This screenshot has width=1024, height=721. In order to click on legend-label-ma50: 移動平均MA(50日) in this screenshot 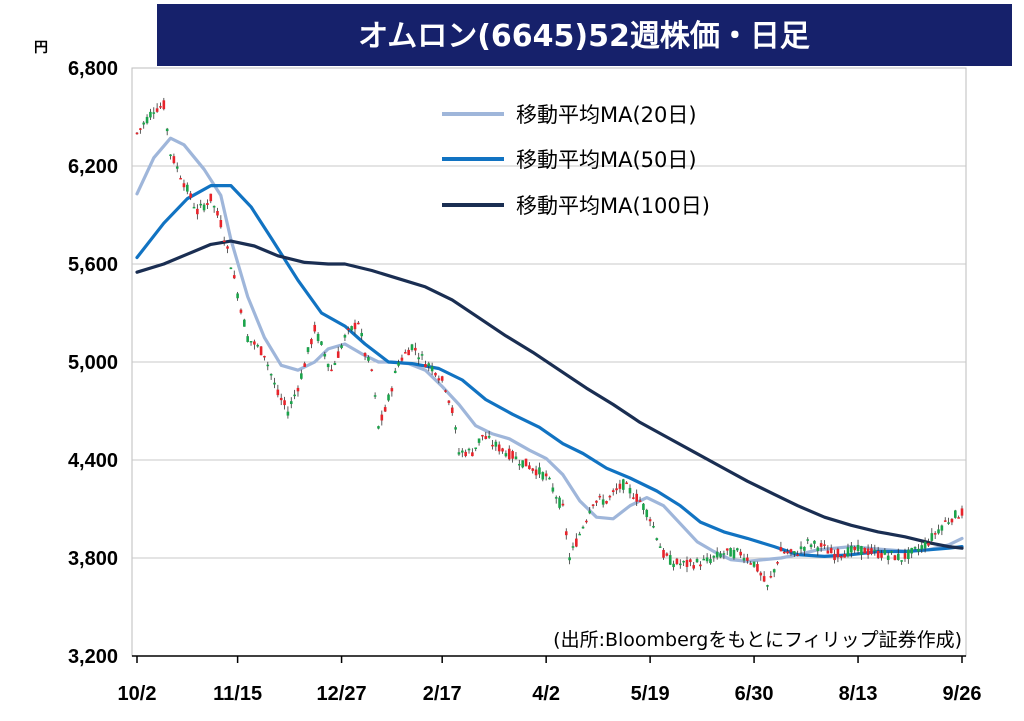, I will do `click(606, 160)`.